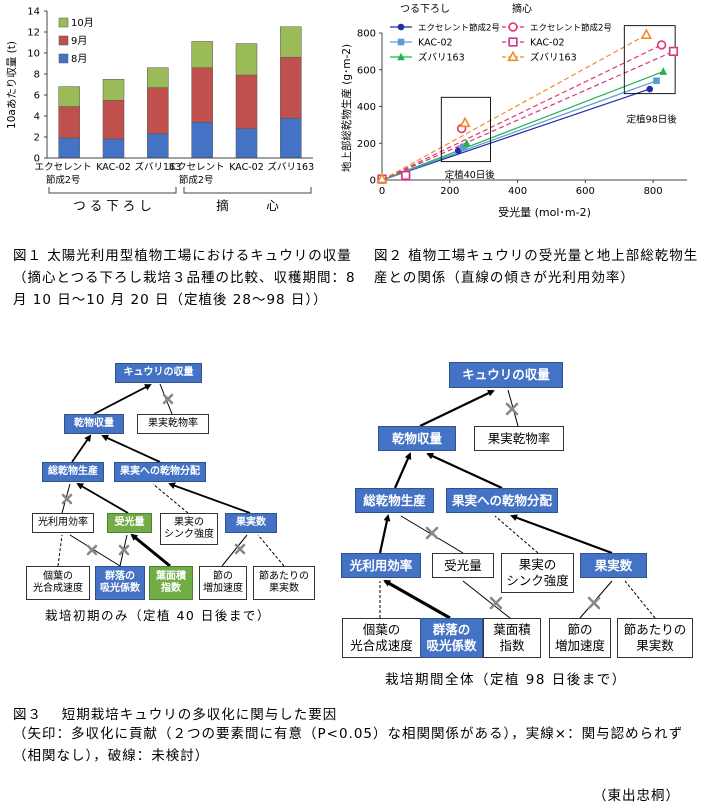 This screenshot has height=806, width=705. I want to click on fig2-y-axis-label: 地上部総乾物生産 (g･m-2), so click(346, 108).